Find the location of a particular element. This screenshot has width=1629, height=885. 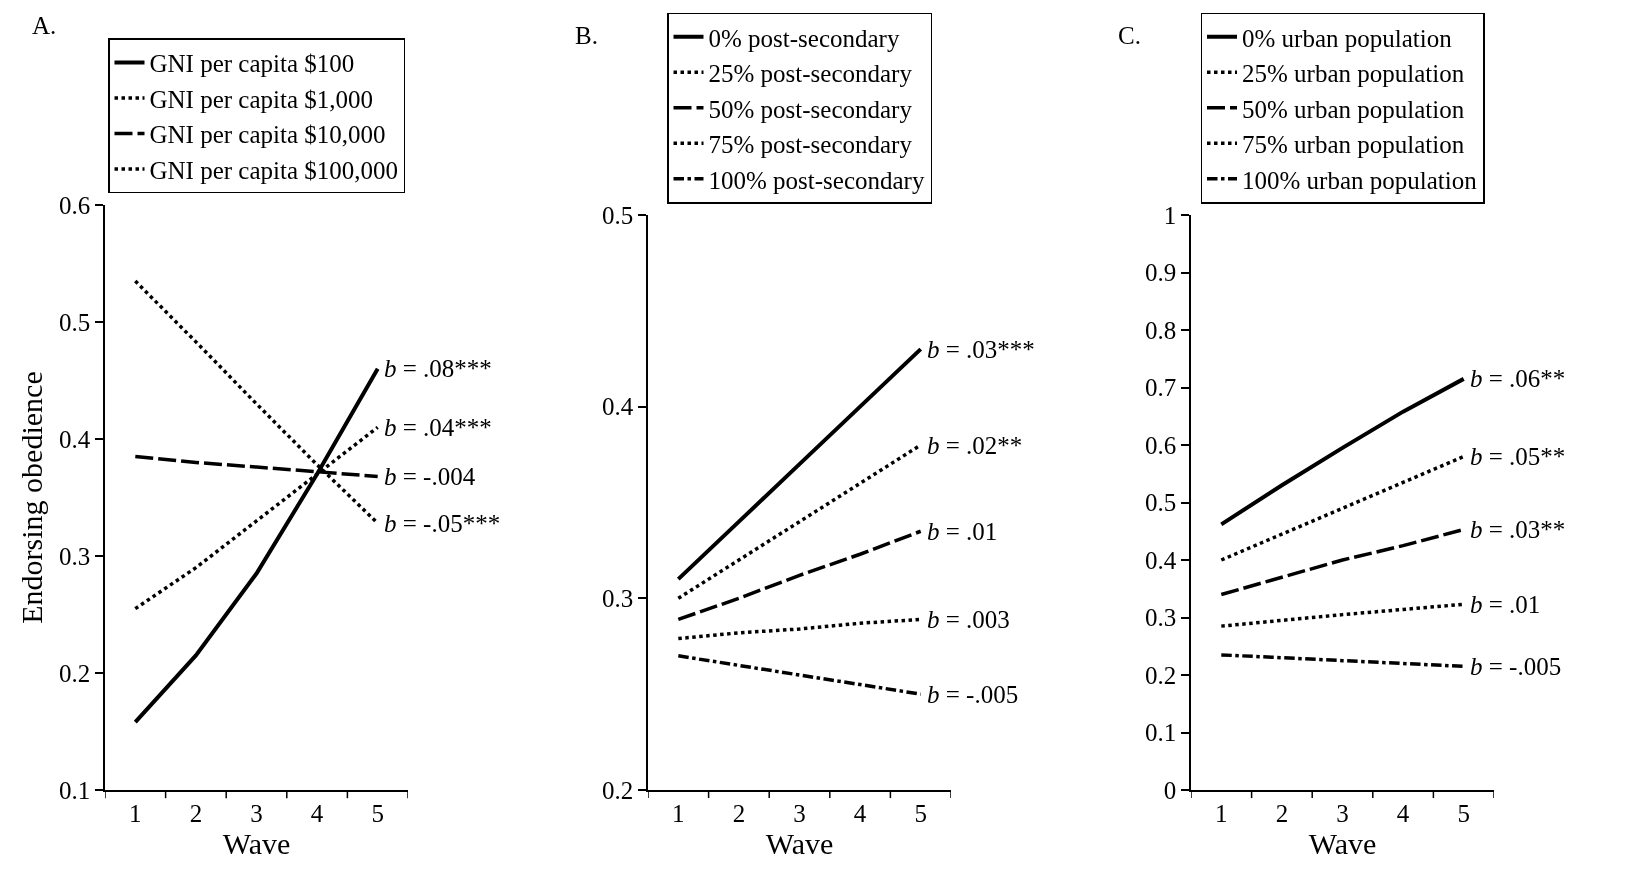

legend-label: GNI per capita $100,000 is located at coordinates (274, 170).